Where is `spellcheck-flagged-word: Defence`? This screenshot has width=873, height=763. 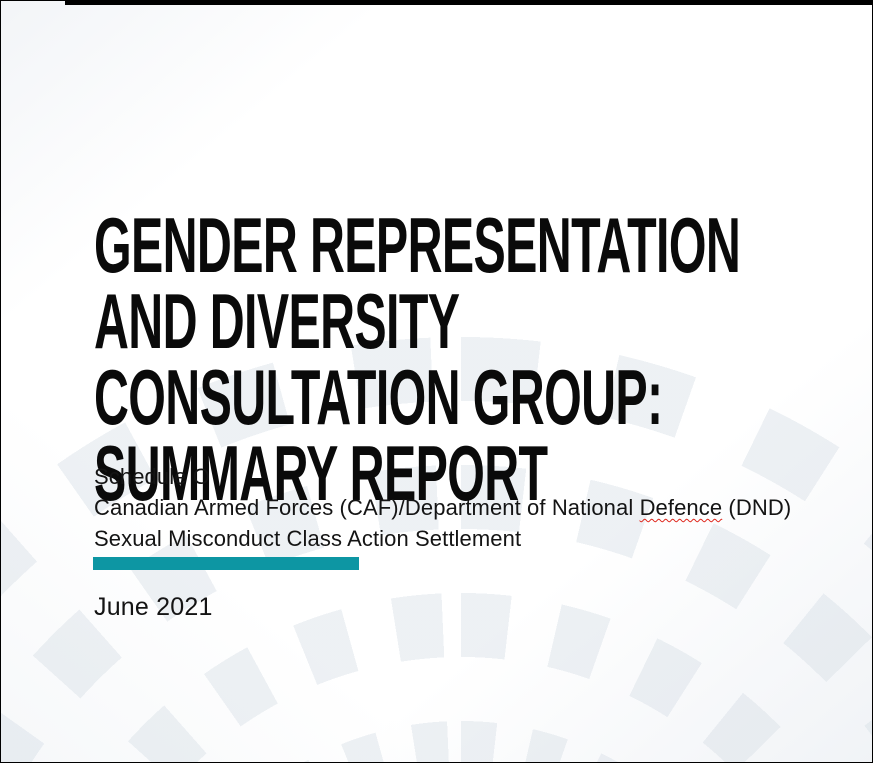
spellcheck-flagged-word: Defence is located at coordinates (681, 507).